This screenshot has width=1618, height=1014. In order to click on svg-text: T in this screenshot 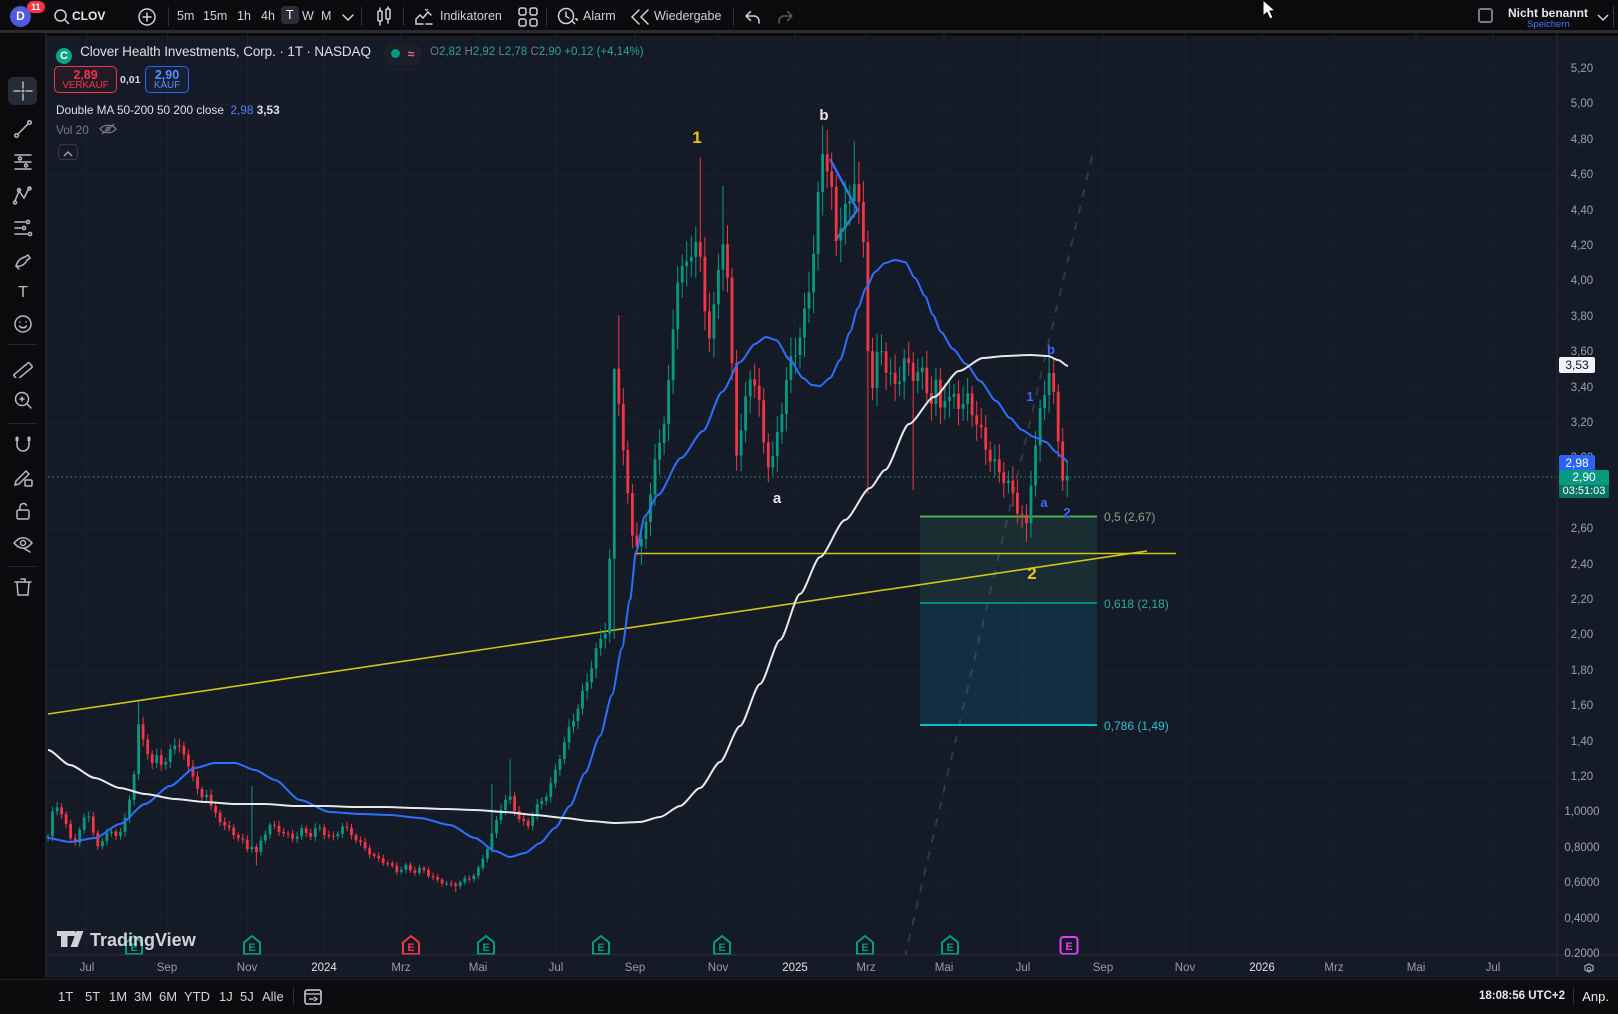, I will do `click(23, 292)`.